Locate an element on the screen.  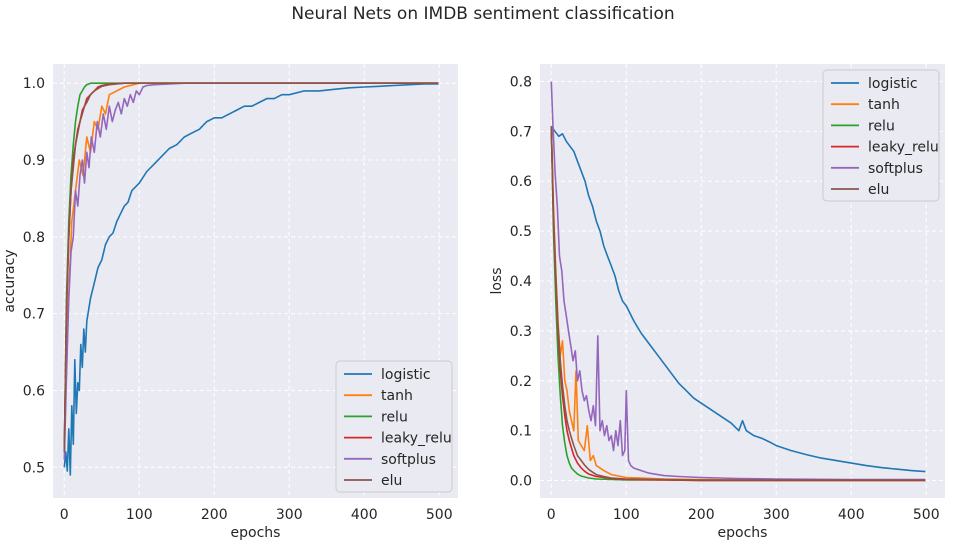
y-tick-label: 1.0 is located at coordinates (34, 84).